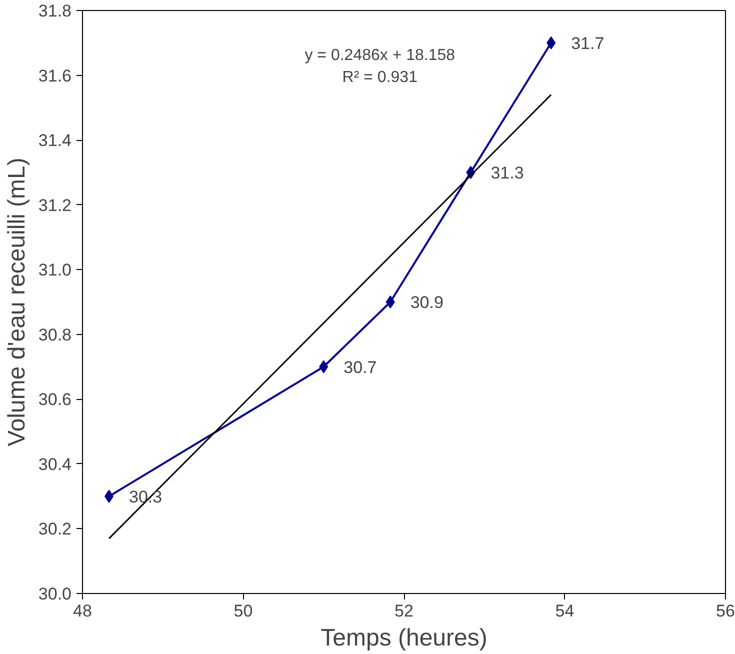  Describe the element at coordinates (55, 464) in the screenshot. I see `y-tick-label: 30.4` at that location.